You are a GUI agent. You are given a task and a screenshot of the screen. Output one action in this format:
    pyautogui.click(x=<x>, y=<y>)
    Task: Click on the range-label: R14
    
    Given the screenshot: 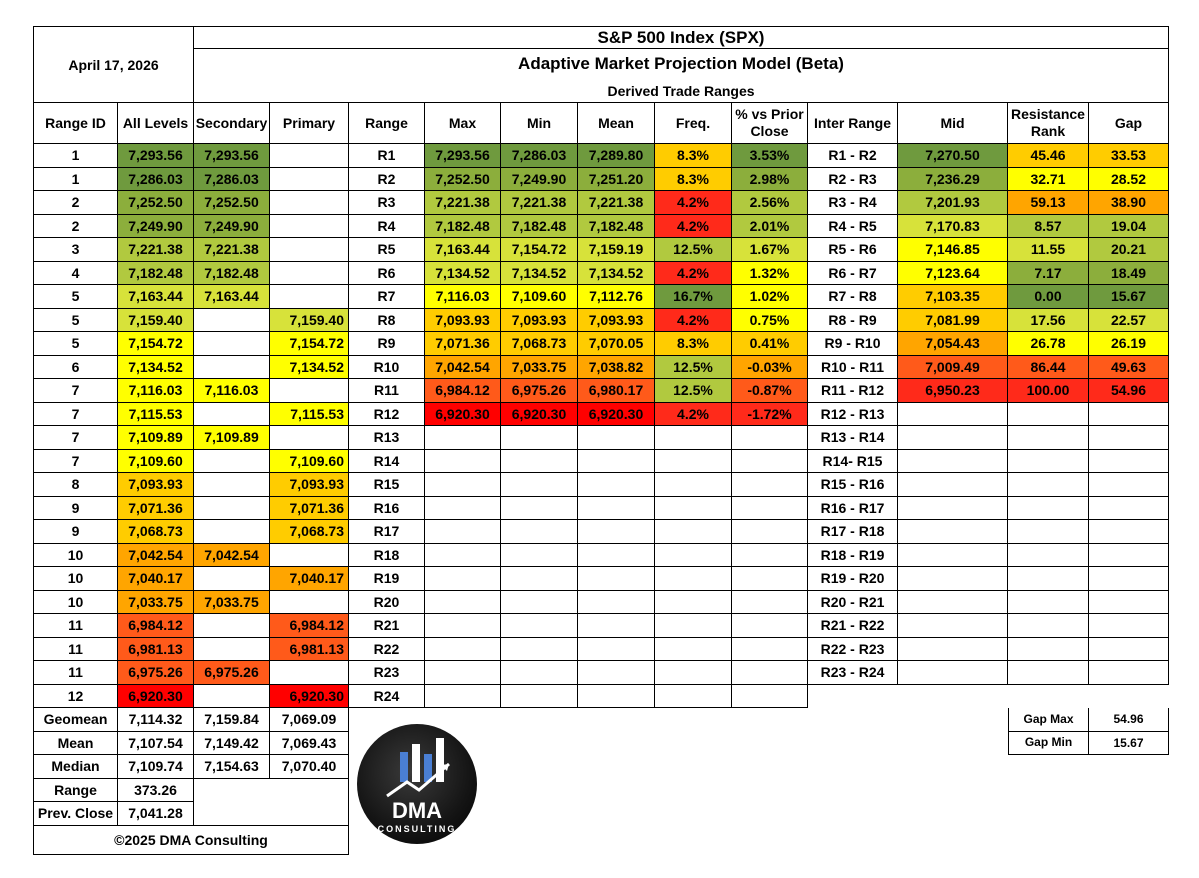 What is the action you would take?
    pyautogui.click(x=387, y=461)
    